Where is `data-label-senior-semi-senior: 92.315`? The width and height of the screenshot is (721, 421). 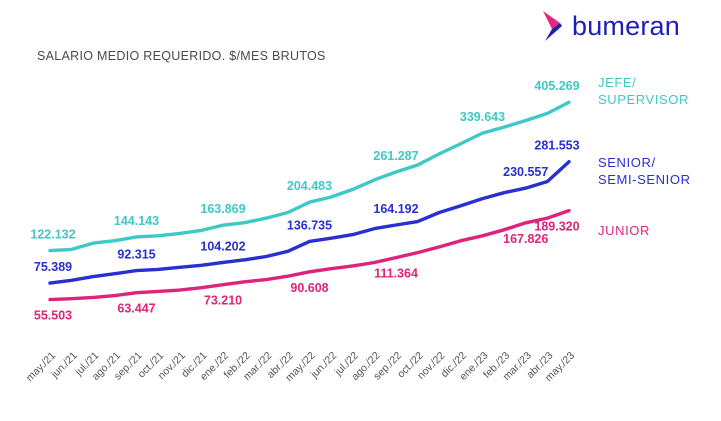 data-label-senior-semi-senior: 92.315 is located at coordinates (136, 255).